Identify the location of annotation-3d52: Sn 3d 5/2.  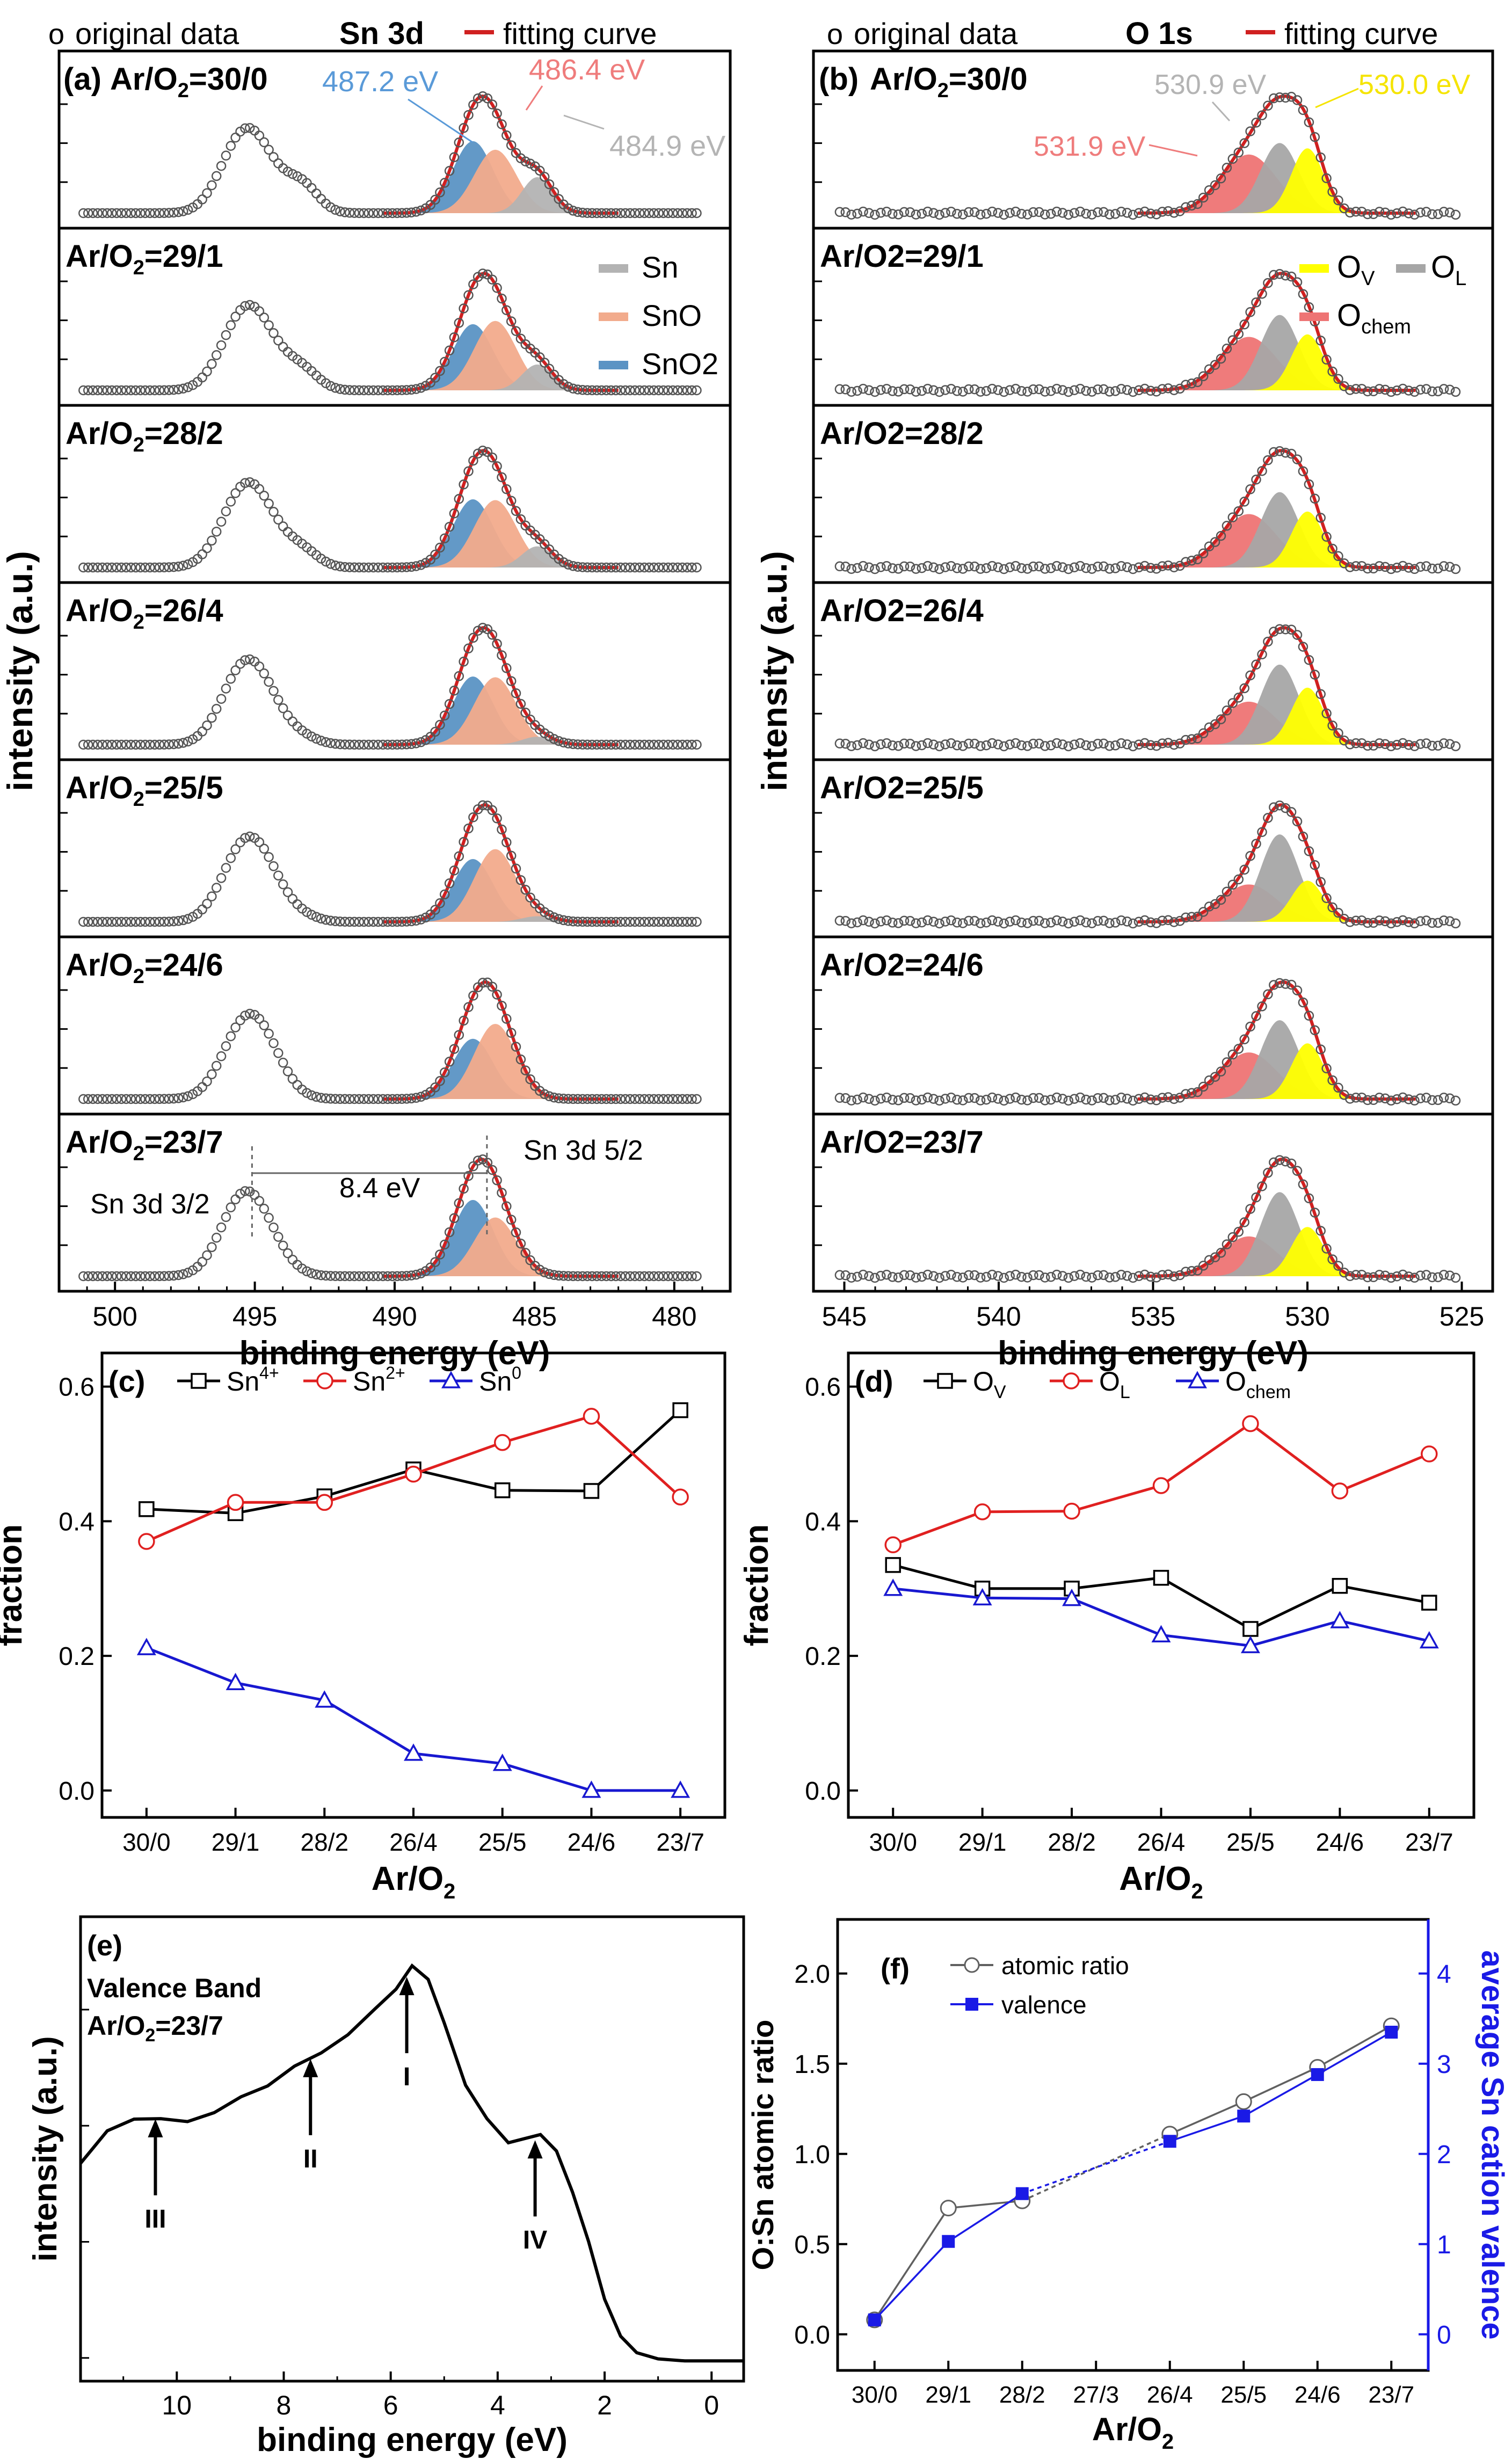
(583, 1150).